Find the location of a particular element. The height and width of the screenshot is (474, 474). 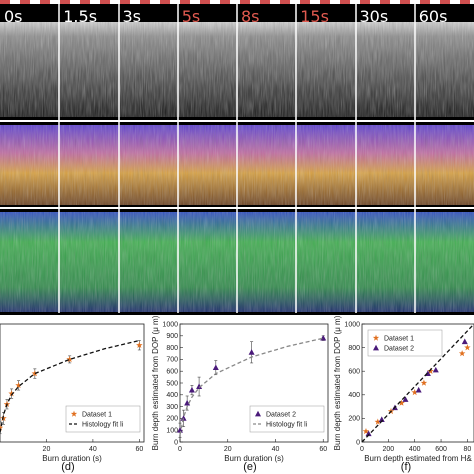

x-tick-label: 200 is located at coordinates (389, 449).